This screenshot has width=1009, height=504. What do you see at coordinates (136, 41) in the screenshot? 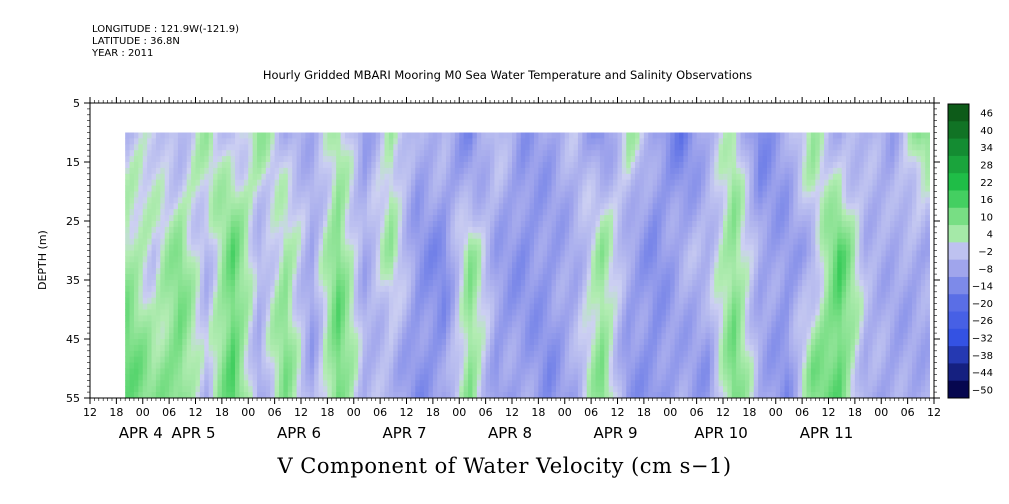
I see `latitude-text: LATITUDE : 36.8N` at bounding box center [136, 41].